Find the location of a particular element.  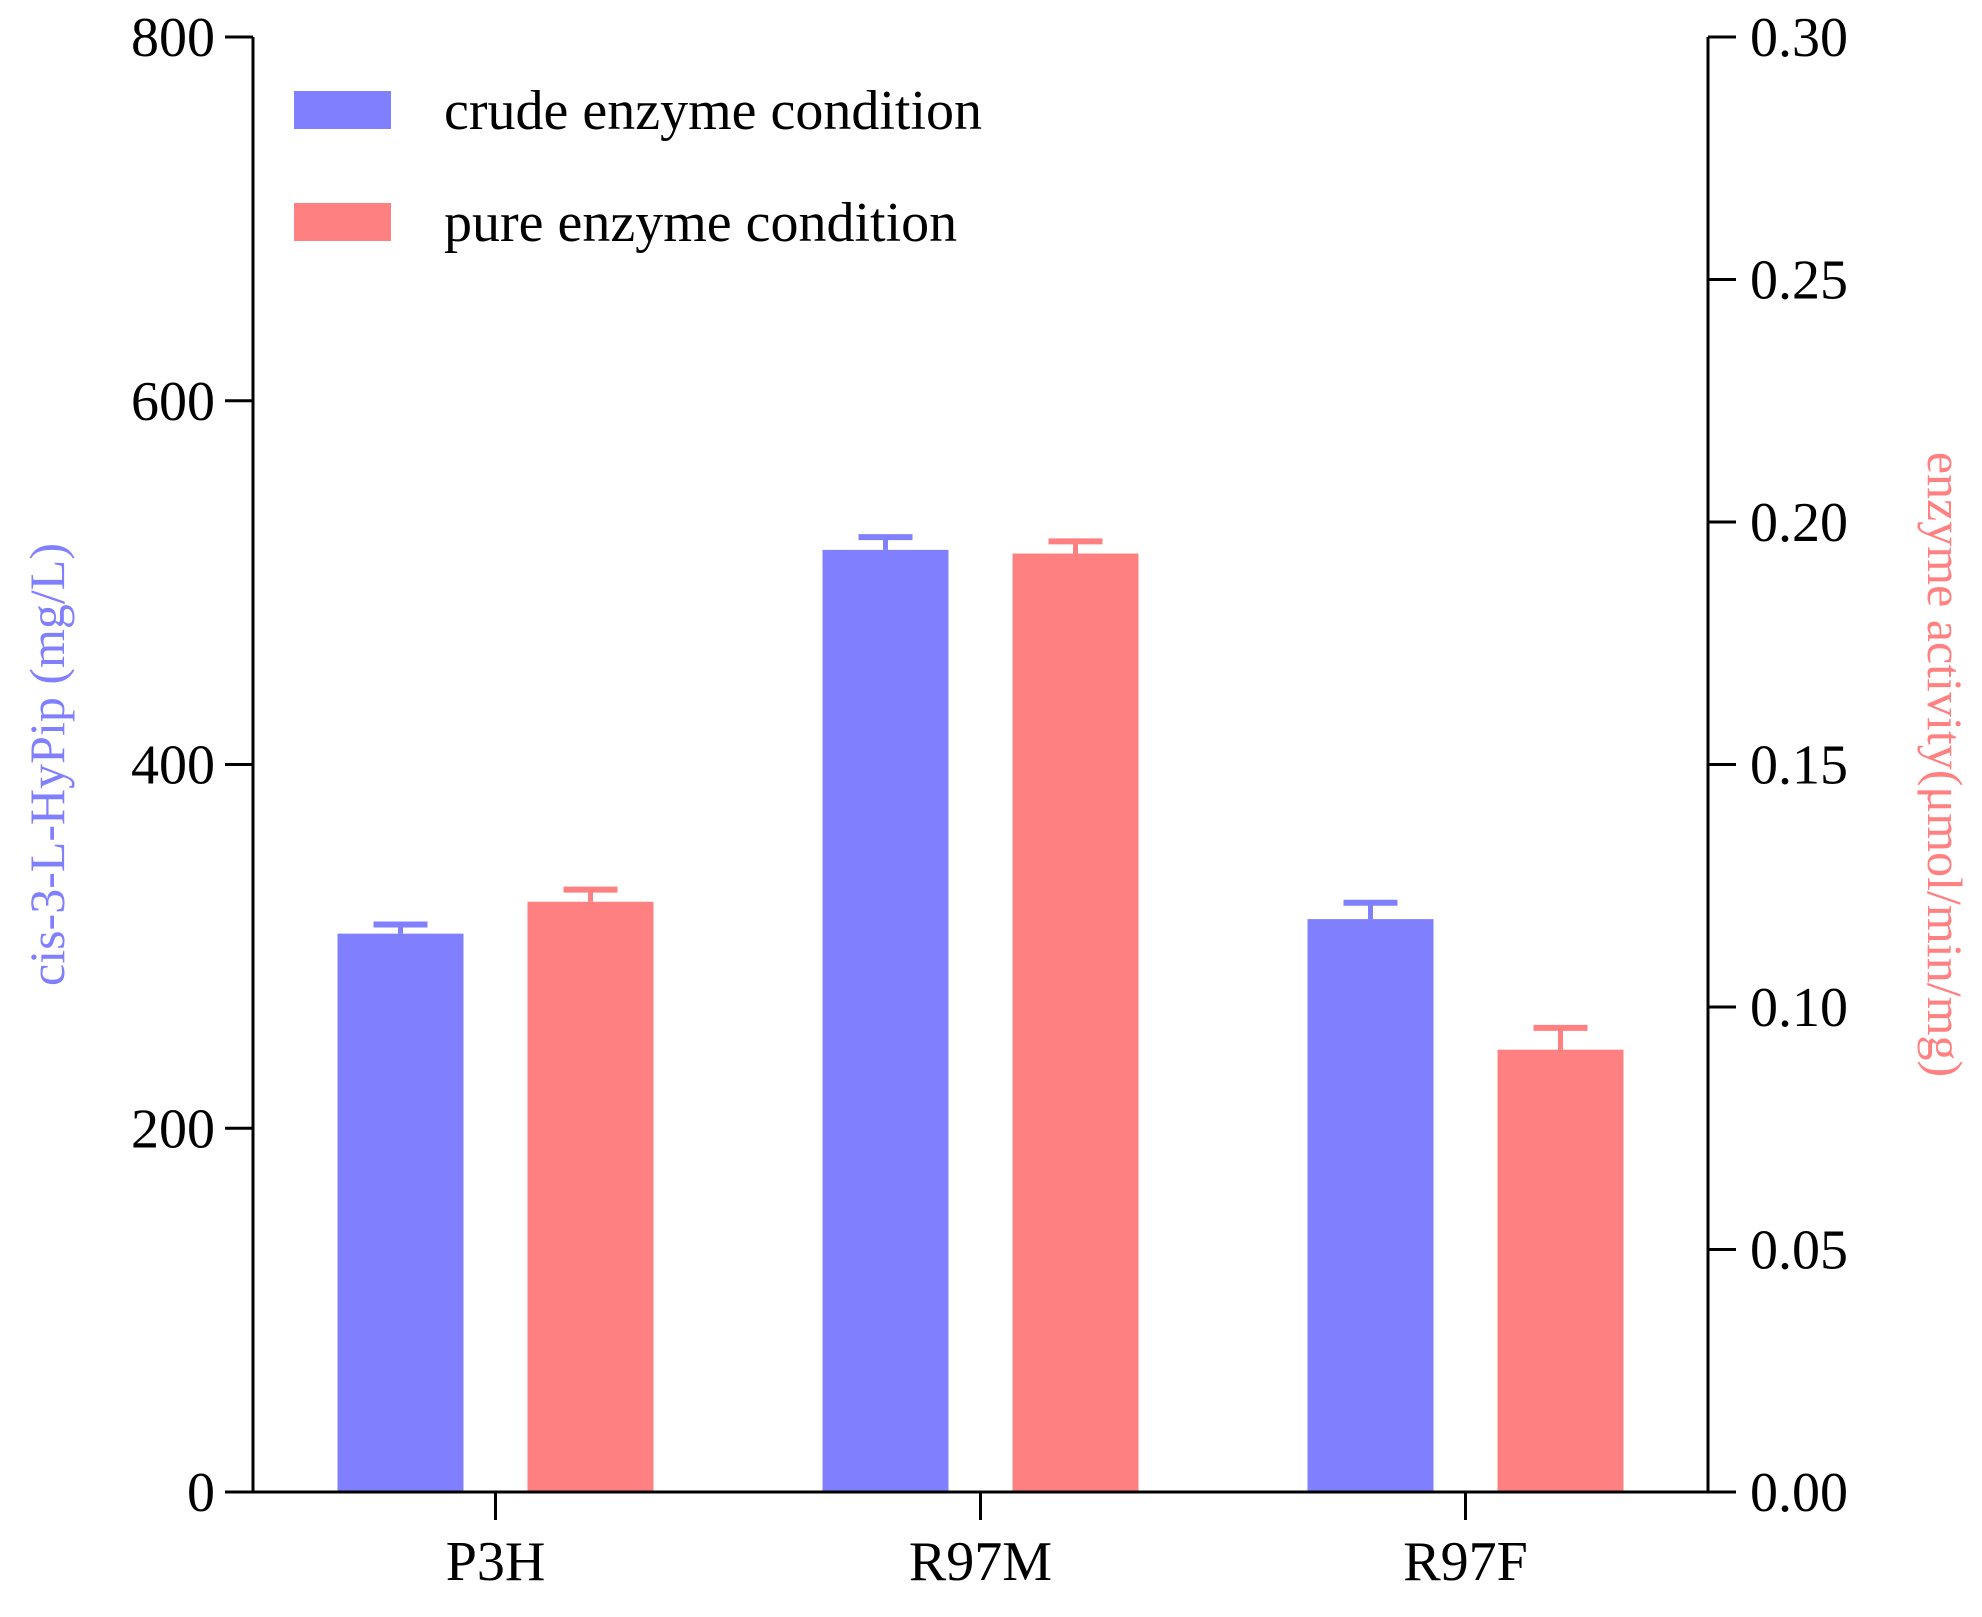

legend-label: pure enzyme condition is located at coordinates (700, 223).